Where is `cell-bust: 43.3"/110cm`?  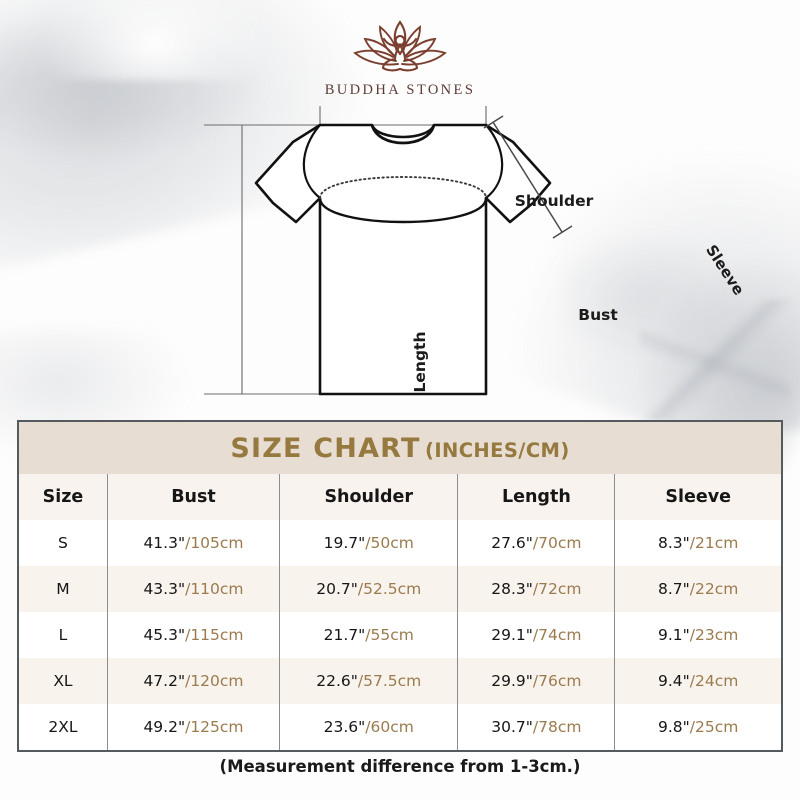 cell-bust: 43.3"/110cm is located at coordinates (193, 589).